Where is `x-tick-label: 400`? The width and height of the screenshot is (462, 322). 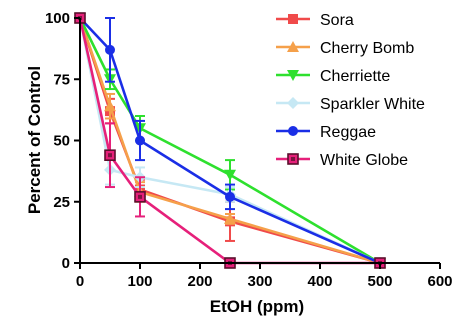
x-tick-label: 400 is located at coordinates (319, 281).